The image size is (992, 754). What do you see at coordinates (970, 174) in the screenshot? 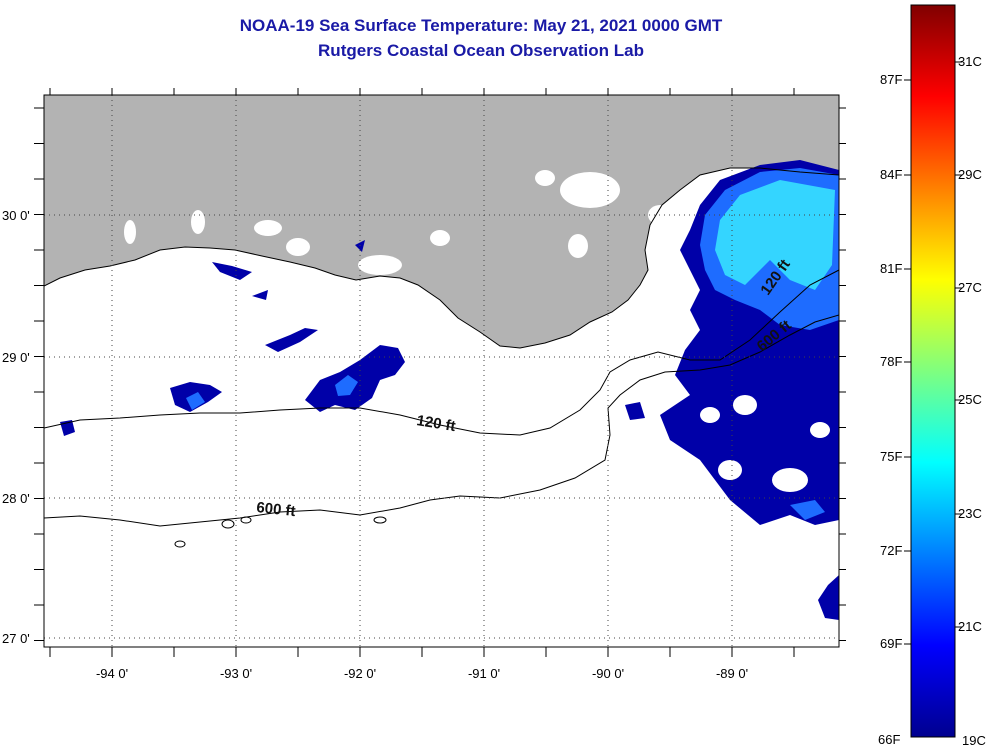
I see `cbar-label-29c: 29C` at bounding box center [970, 174].